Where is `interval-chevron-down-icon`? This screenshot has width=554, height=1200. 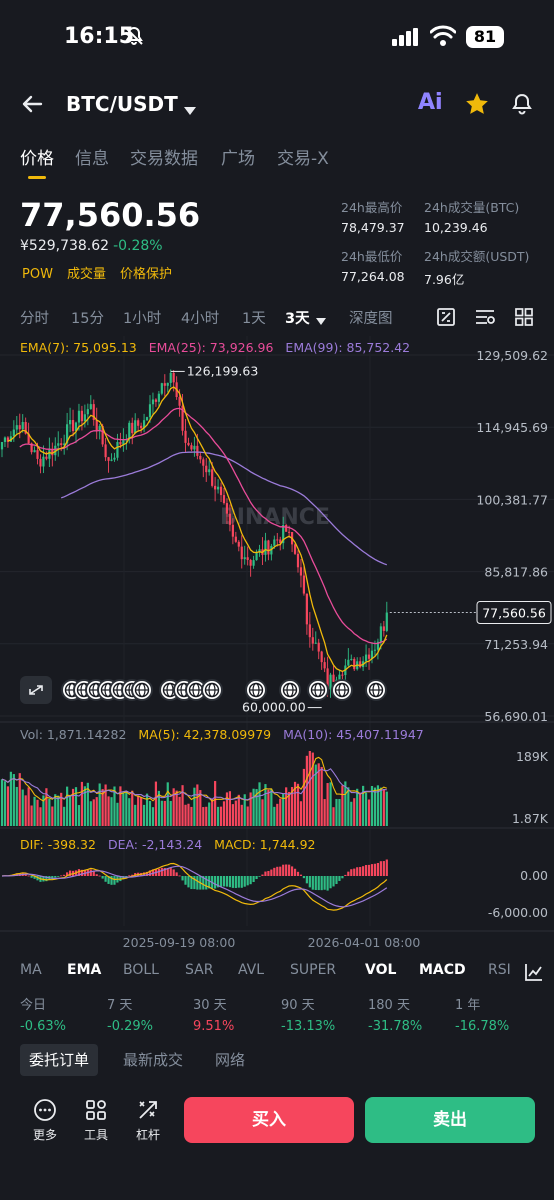
interval-chevron-down-icon is located at coordinates (321, 321).